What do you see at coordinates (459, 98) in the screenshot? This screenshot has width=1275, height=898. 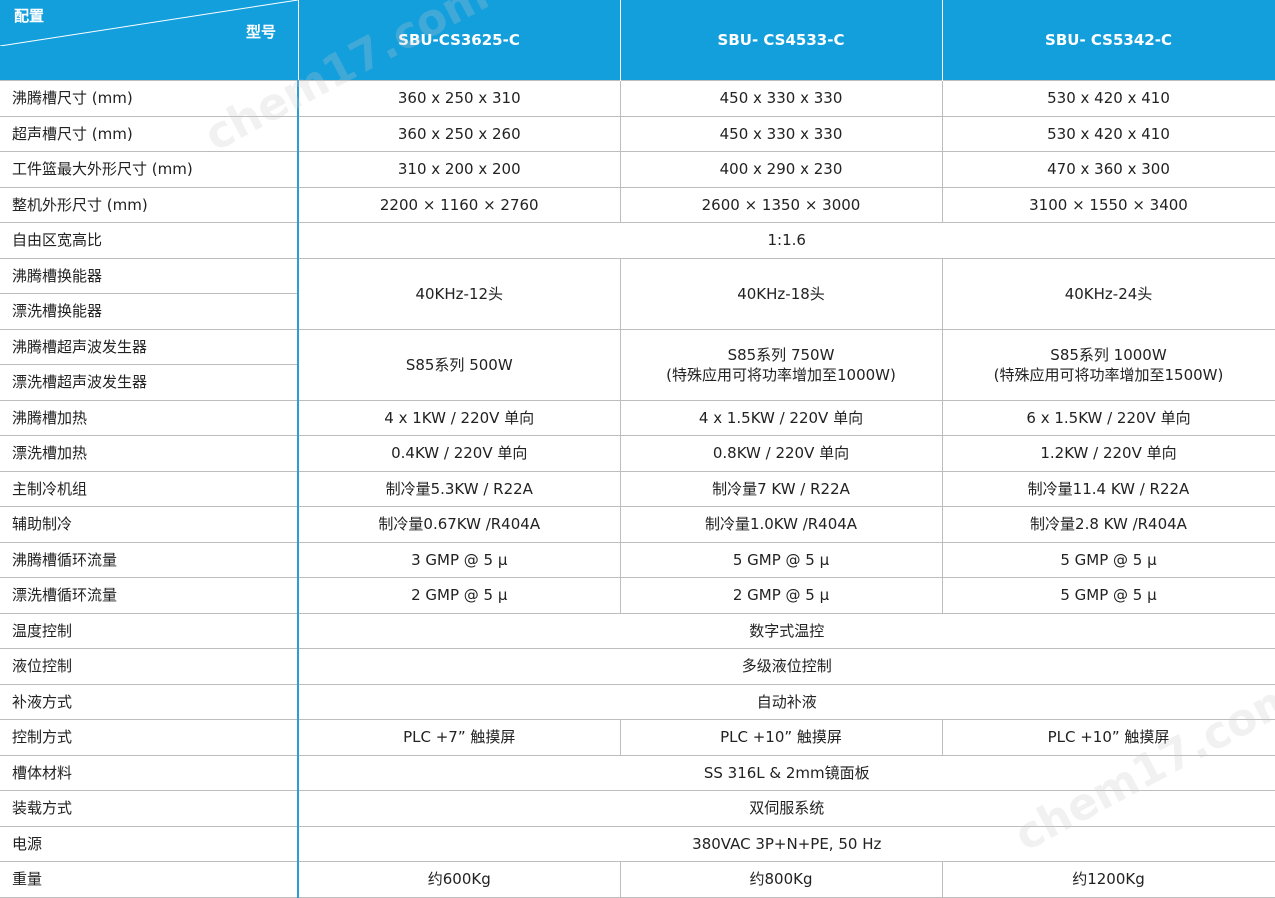 I see `cell-value: 360 x 250 x 310` at bounding box center [459, 98].